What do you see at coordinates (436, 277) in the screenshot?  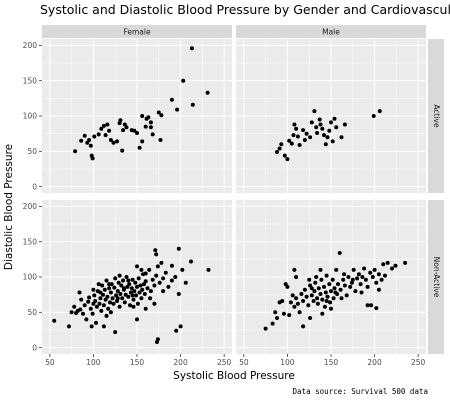 I see `row-strip-non-active: Non-Active` at bounding box center [436, 277].